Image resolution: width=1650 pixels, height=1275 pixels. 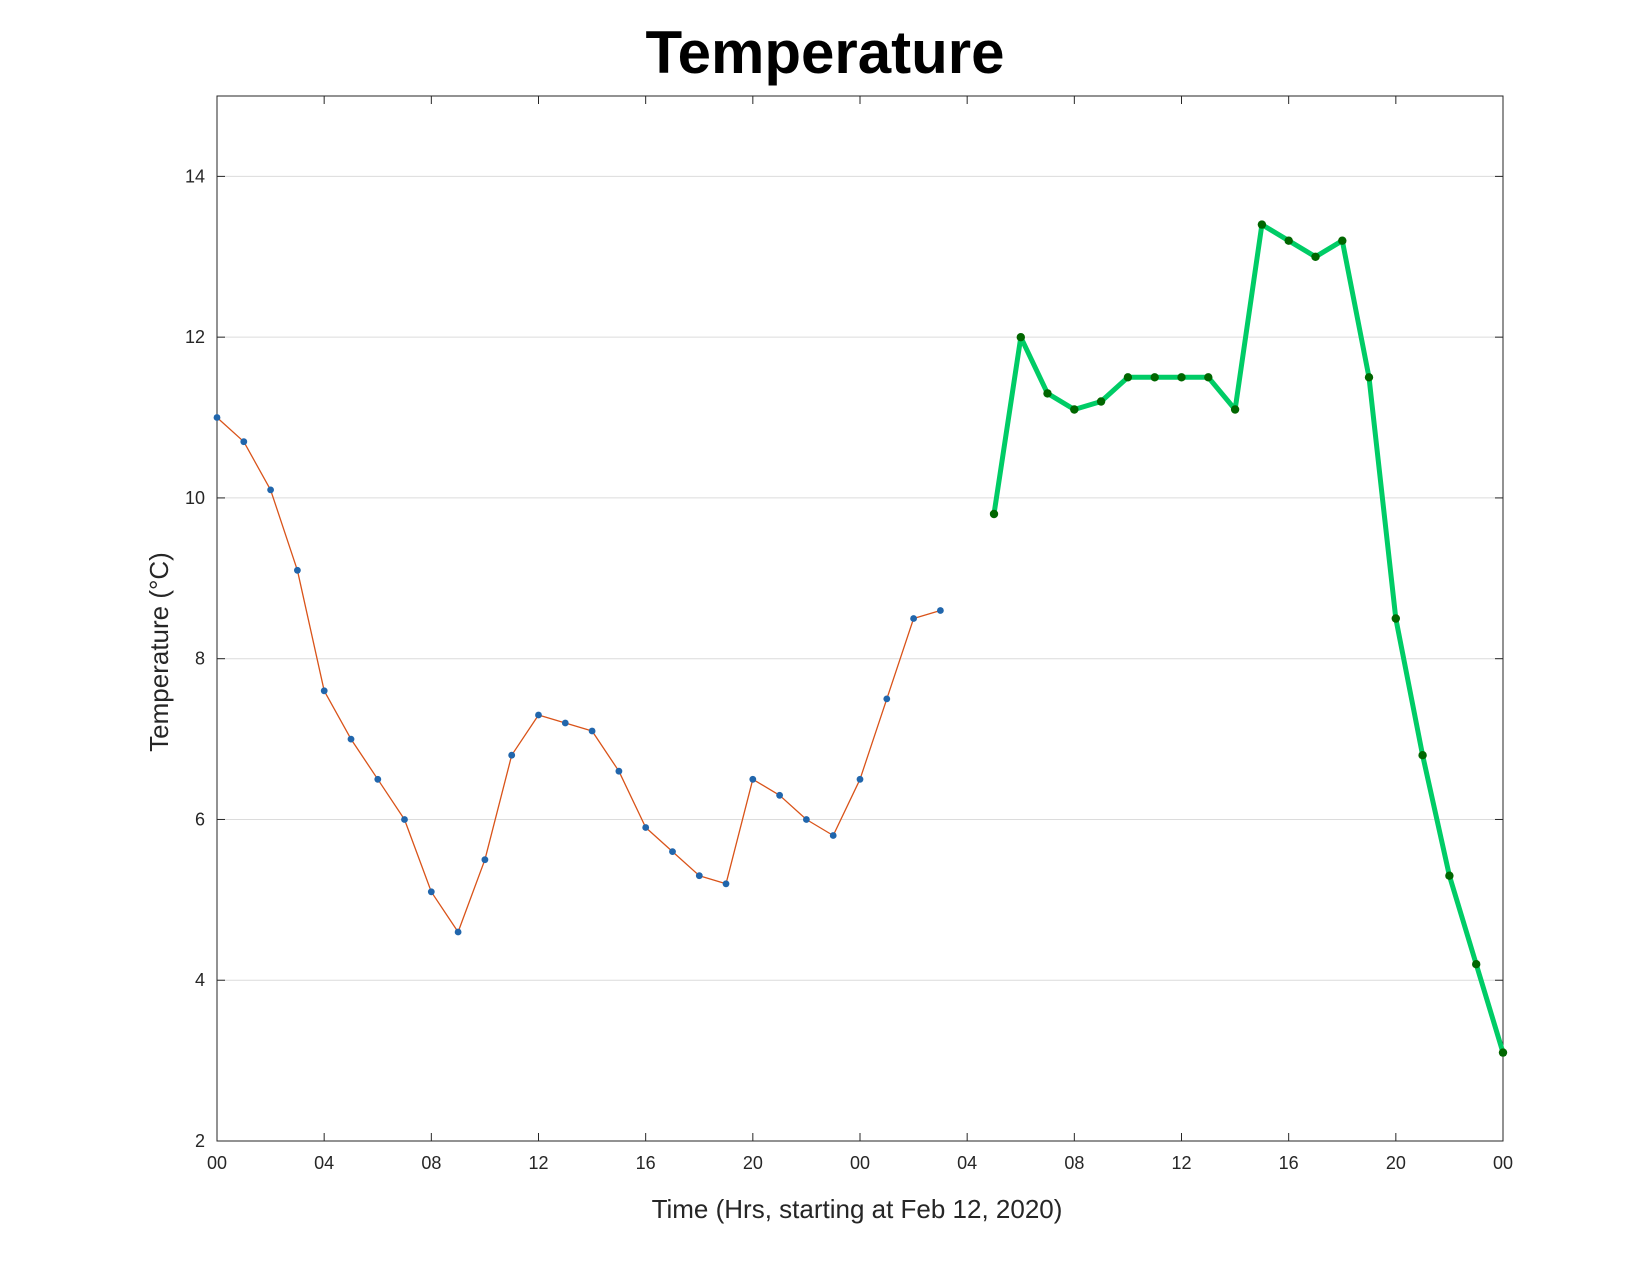 What do you see at coordinates (857, 1209) in the screenshot?
I see `x-axis-label: Time (Hrs, starting at Feb 12, 2020)` at bounding box center [857, 1209].